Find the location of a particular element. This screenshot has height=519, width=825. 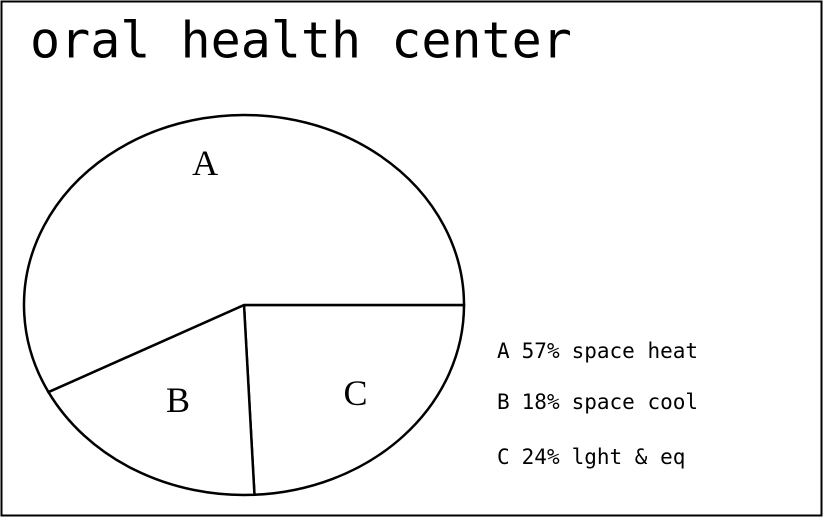

legend-entry: B 18% space cool is located at coordinates (597, 402).